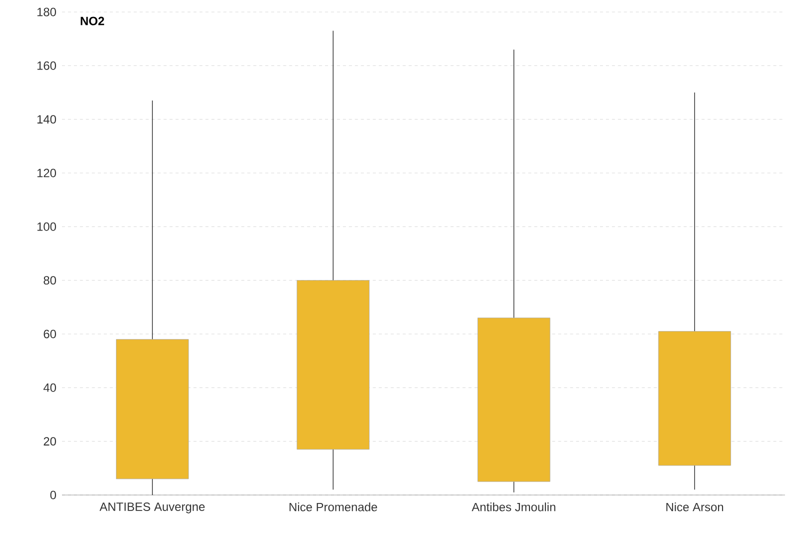 The width and height of the screenshot is (790, 535). Describe the element at coordinates (152, 508) in the screenshot. I see `x-tick-label: ANTIBES Auvergne` at that location.